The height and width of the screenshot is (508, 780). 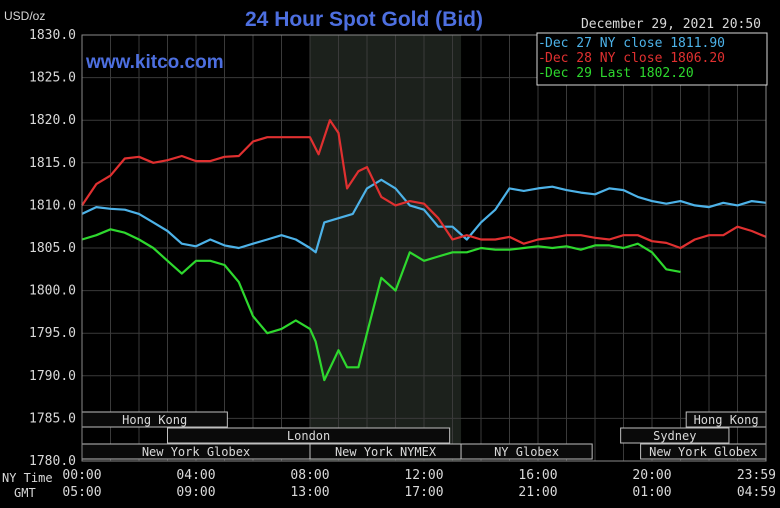 I want to click on ny-time-label: NY Time, so click(x=27, y=478).